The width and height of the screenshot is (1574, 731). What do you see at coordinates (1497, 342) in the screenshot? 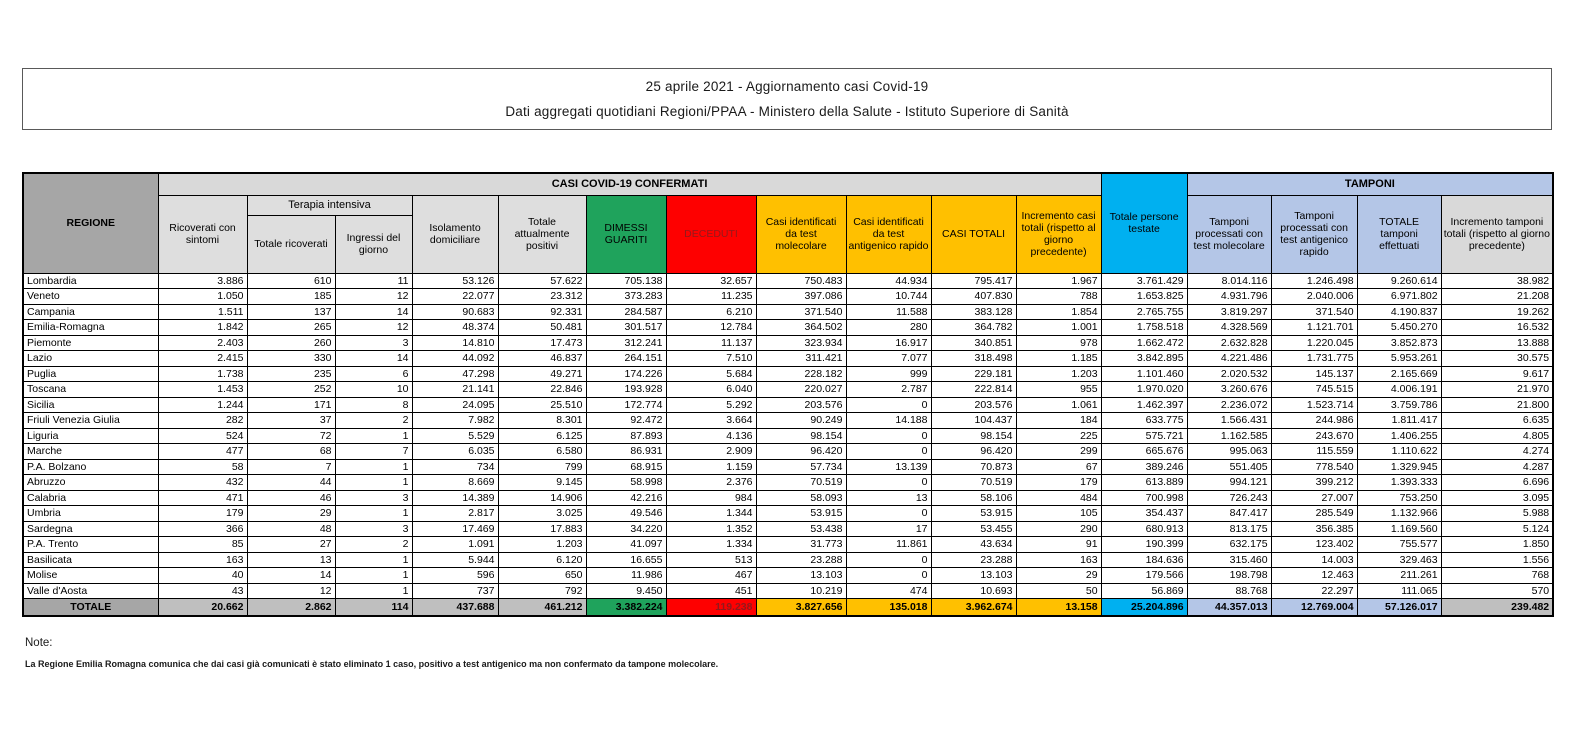
I see `value-cell: 13.888` at bounding box center [1497, 342].